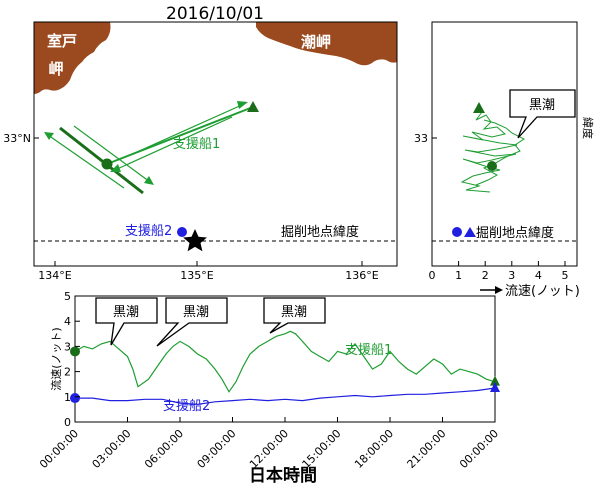 The height and width of the screenshot is (495, 600). What do you see at coordinates (432, 275) in the screenshot?
I see `lat-x-tick-label: 0` at bounding box center [432, 275].